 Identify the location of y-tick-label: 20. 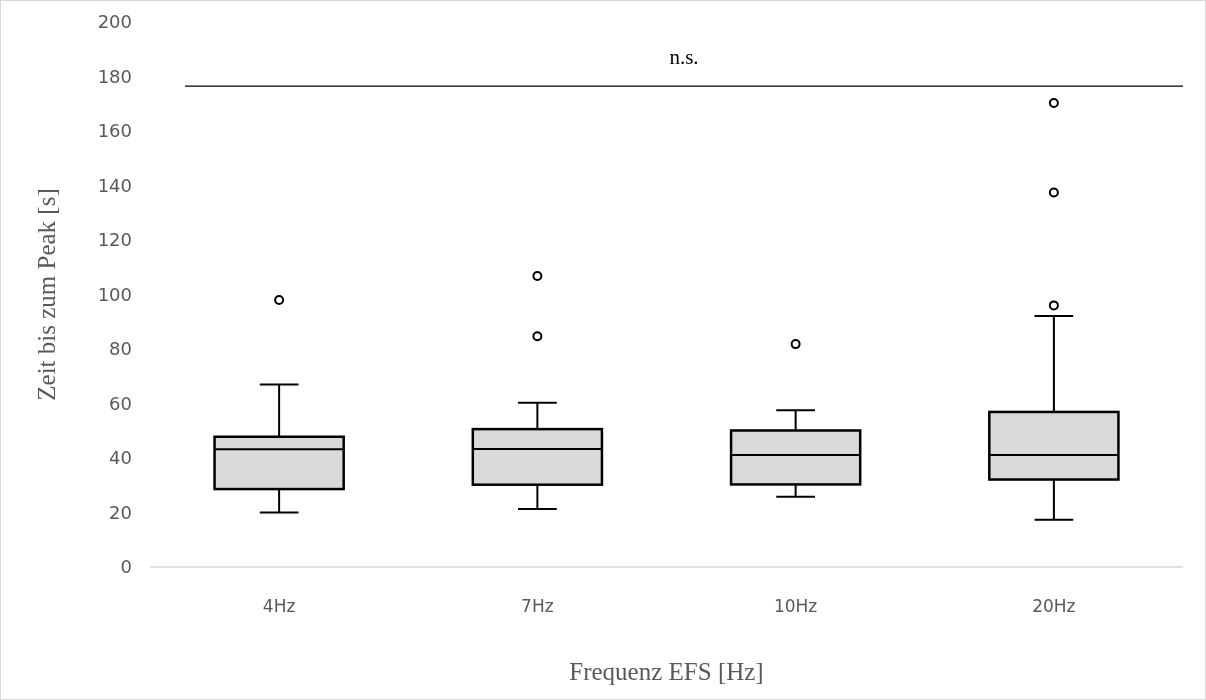
(120, 512).